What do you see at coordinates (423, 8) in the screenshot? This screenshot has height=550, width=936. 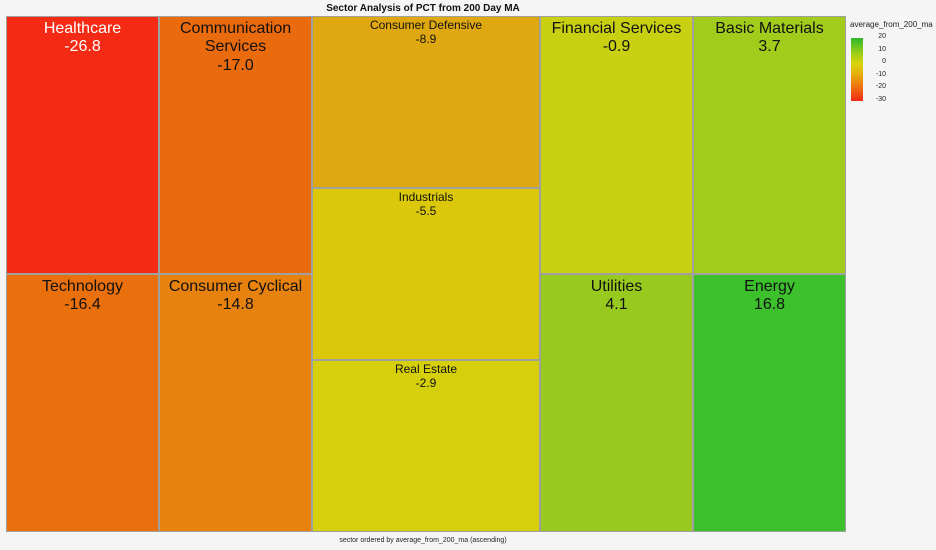 I see `chart-title: Sector Analysis of PCT from 200 Day MA` at bounding box center [423, 8].